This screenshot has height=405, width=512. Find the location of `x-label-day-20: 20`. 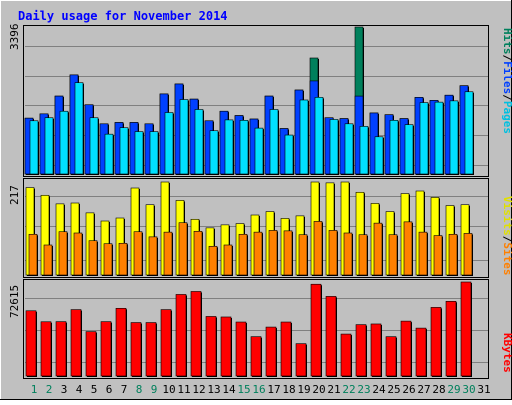

x-label-day-20: 20 is located at coordinates (318, 389).